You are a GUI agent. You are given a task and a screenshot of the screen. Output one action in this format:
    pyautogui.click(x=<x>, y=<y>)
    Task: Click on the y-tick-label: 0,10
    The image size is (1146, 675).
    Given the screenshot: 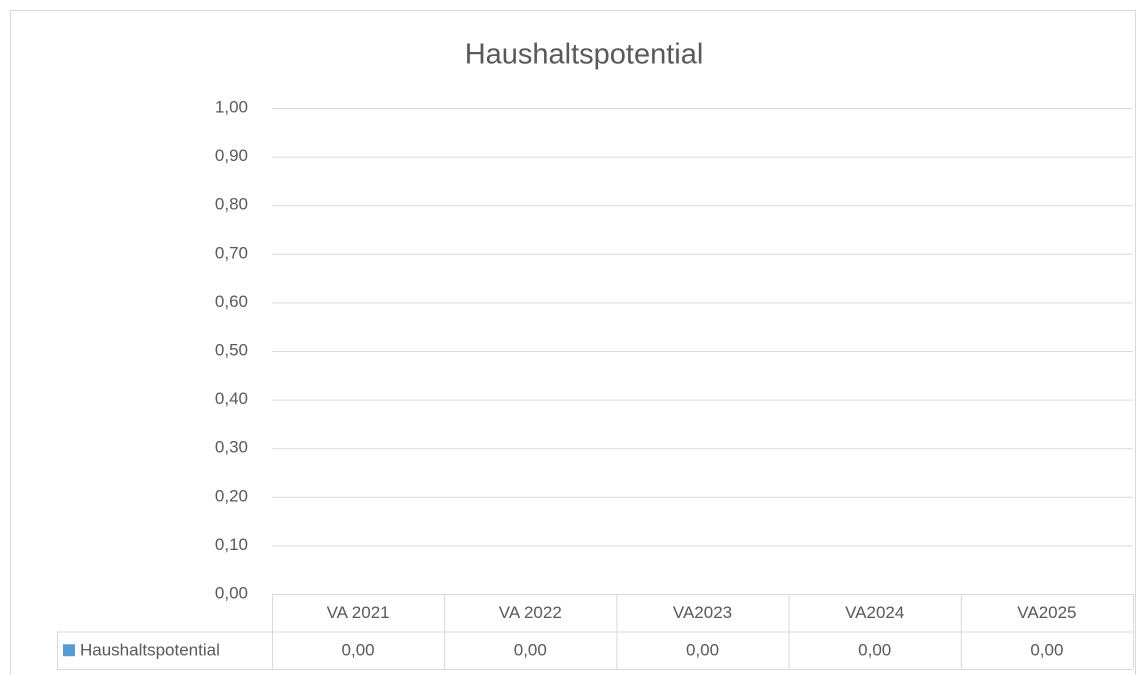 What is the action you would take?
    pyautogui.click(x=231, y=544)
    